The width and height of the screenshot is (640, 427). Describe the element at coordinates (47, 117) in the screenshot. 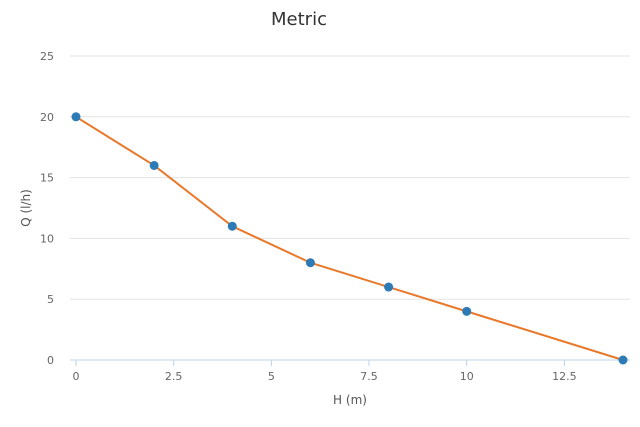

I see `y-tick-label: 20` at that location.